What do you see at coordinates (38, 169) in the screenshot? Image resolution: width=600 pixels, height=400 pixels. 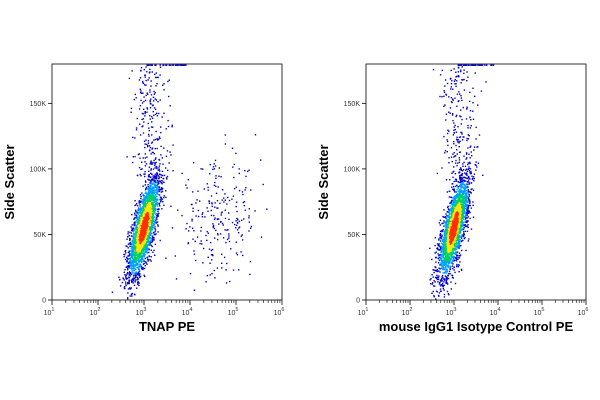 I see `y-tick-label: 100K` at bounding box center [38, 169].